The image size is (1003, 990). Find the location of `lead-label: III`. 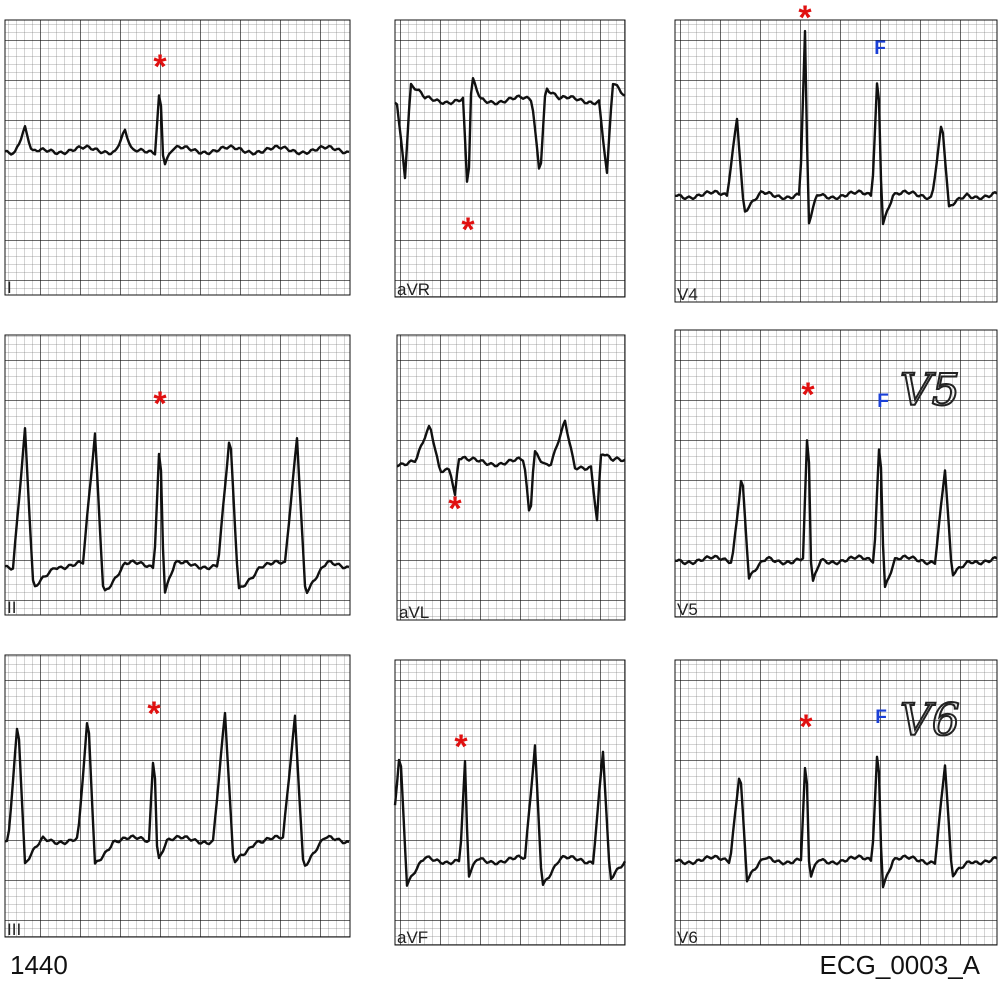

lead-label: III is located at coordinates (14, 929).